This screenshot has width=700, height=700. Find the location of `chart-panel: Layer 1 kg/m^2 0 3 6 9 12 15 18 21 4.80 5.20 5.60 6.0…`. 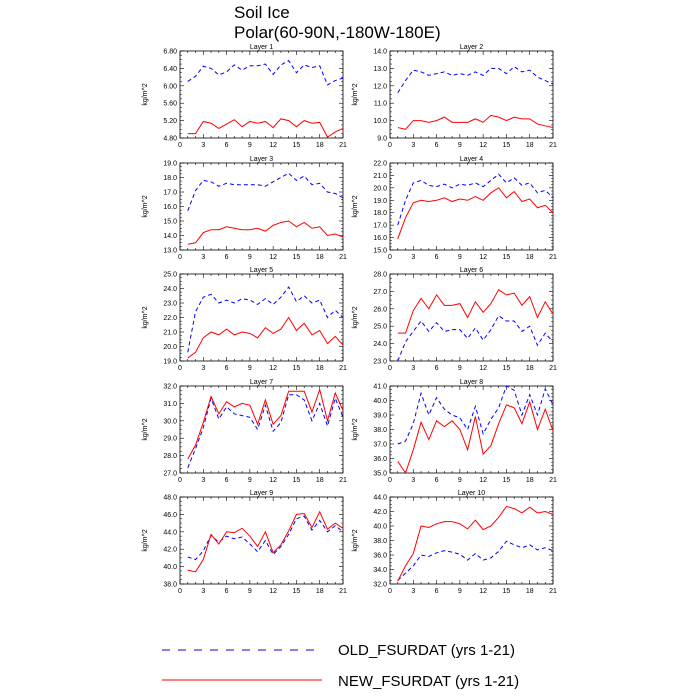

chart-panel: Layer 1 kg/m^2 0 3 6 9 12 15 18 21 4.80 5.20 5.60 6.0… is located at coordinates (244, 96).